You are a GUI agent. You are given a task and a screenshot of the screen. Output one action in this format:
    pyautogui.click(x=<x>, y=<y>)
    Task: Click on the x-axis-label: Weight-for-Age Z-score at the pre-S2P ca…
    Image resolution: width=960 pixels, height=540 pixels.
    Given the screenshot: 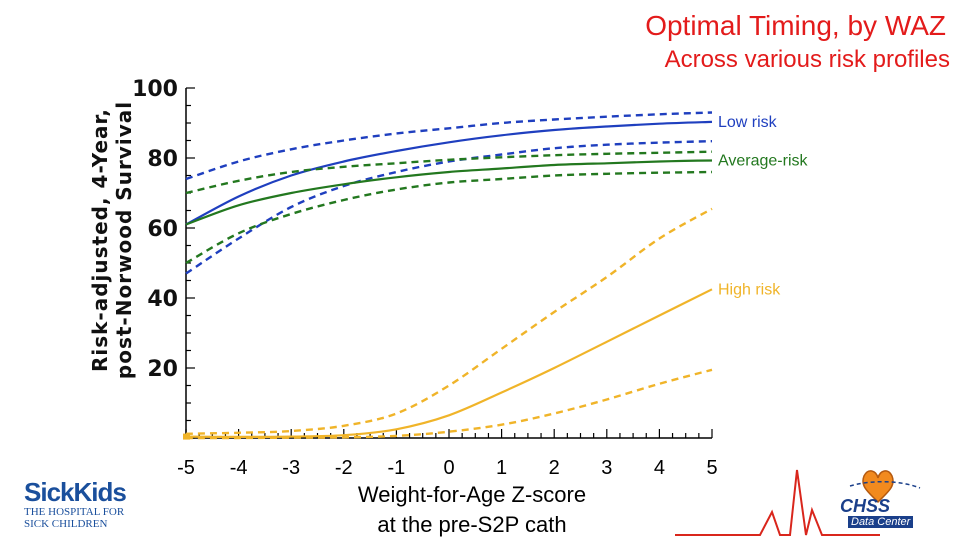 What is the action you would take?
    pyautogui.click(x=472, y=510)
    